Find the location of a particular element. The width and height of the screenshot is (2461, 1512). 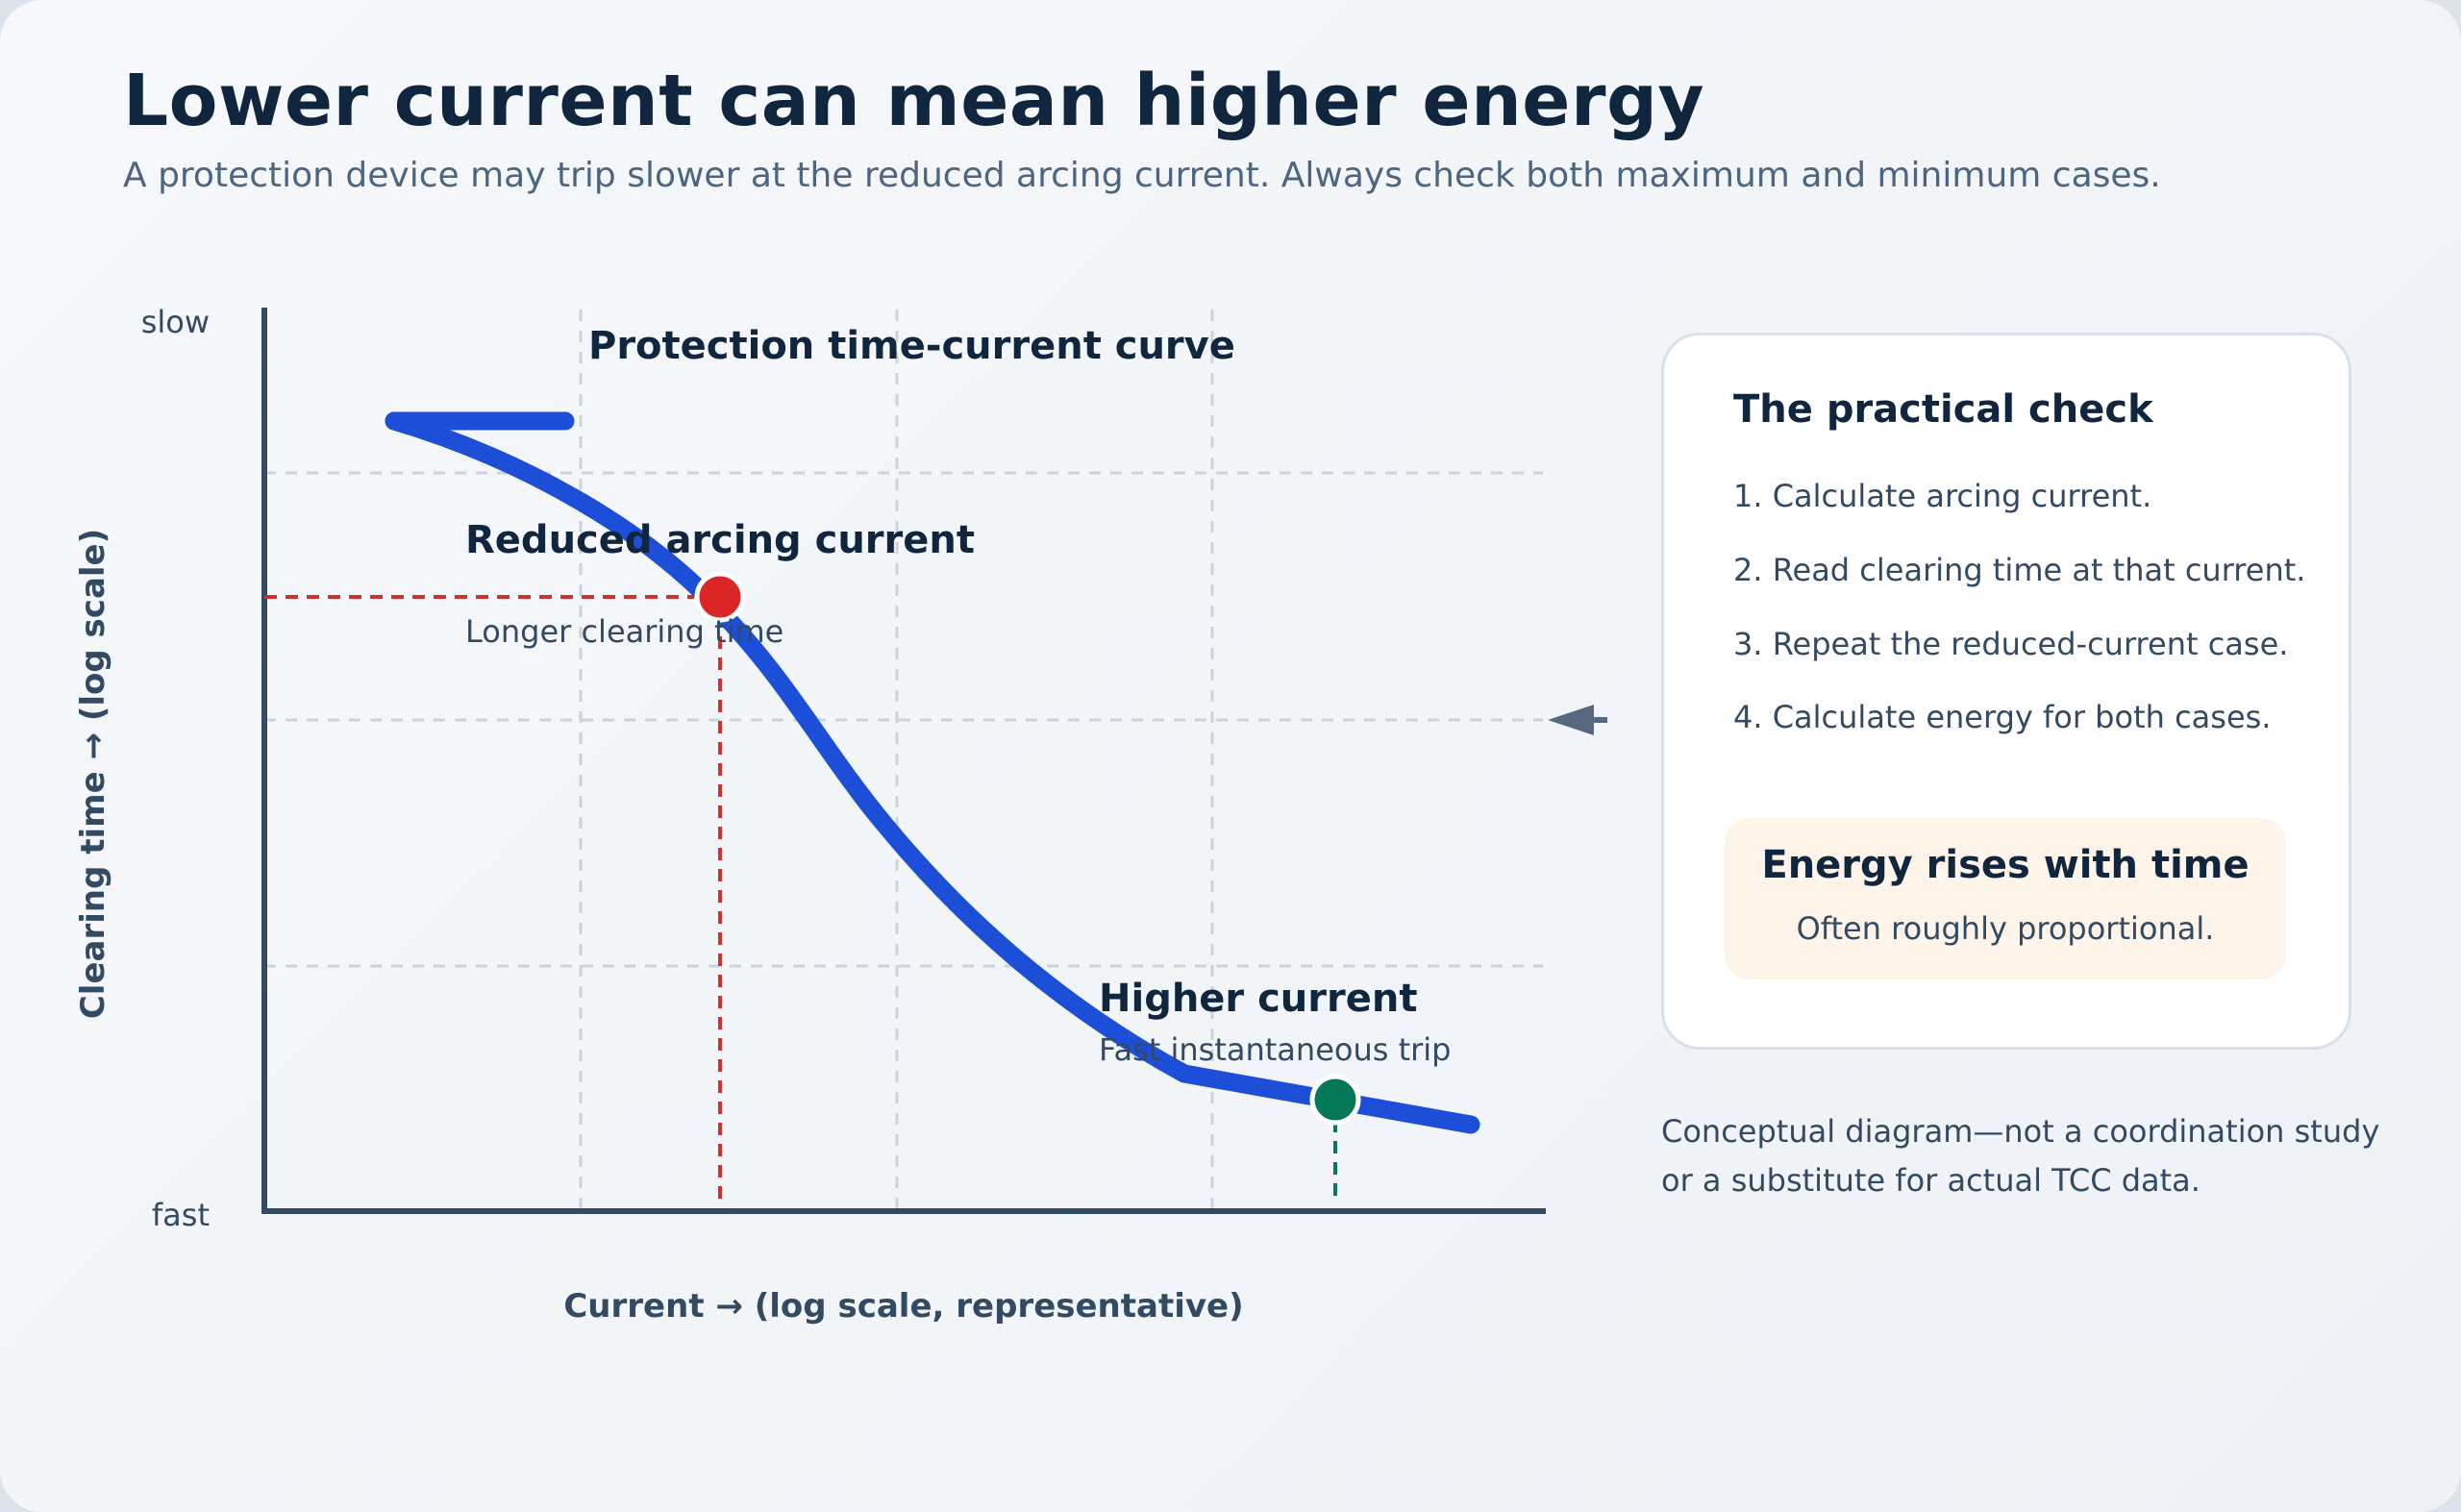

higher-point-label: Higher current is located at coordinates (1258, 999).